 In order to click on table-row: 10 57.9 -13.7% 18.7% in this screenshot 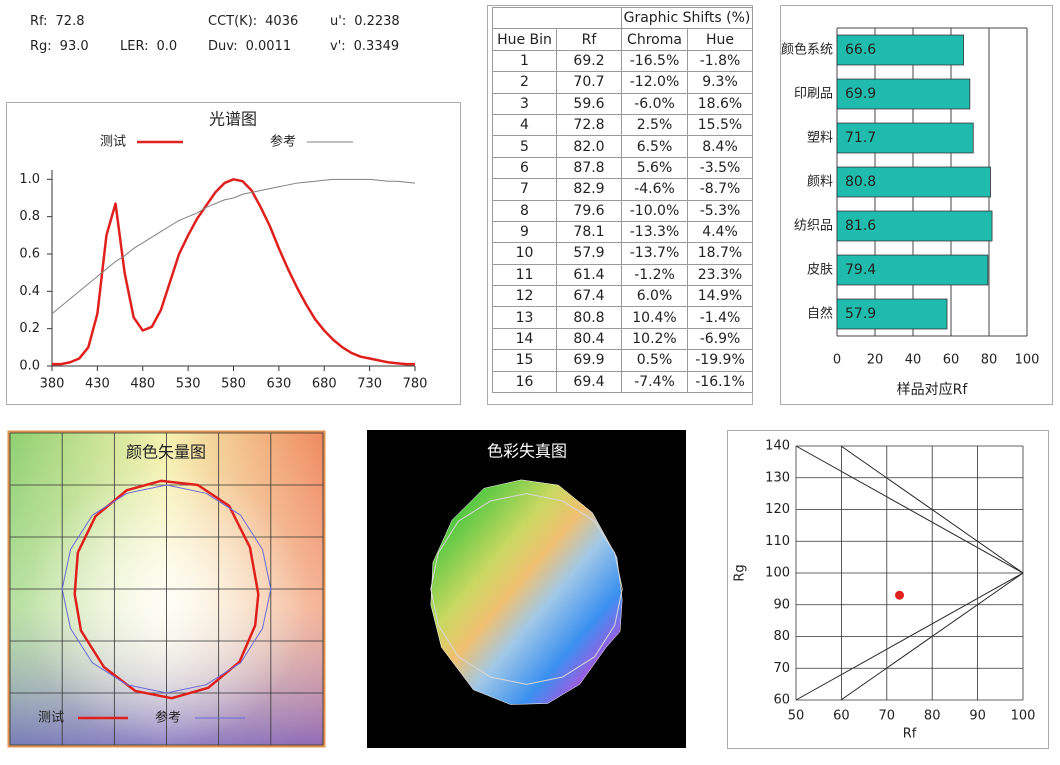, I will do `click(622, 253)`.